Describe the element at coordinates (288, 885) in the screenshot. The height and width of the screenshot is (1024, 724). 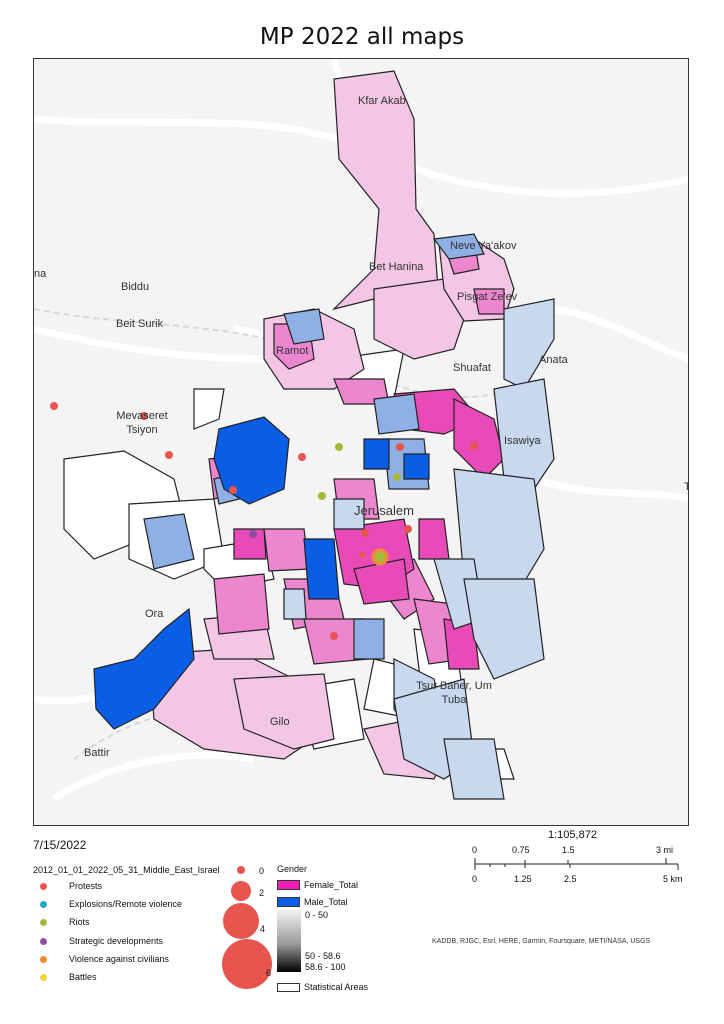
I see `female-swatch-icon` at that location.